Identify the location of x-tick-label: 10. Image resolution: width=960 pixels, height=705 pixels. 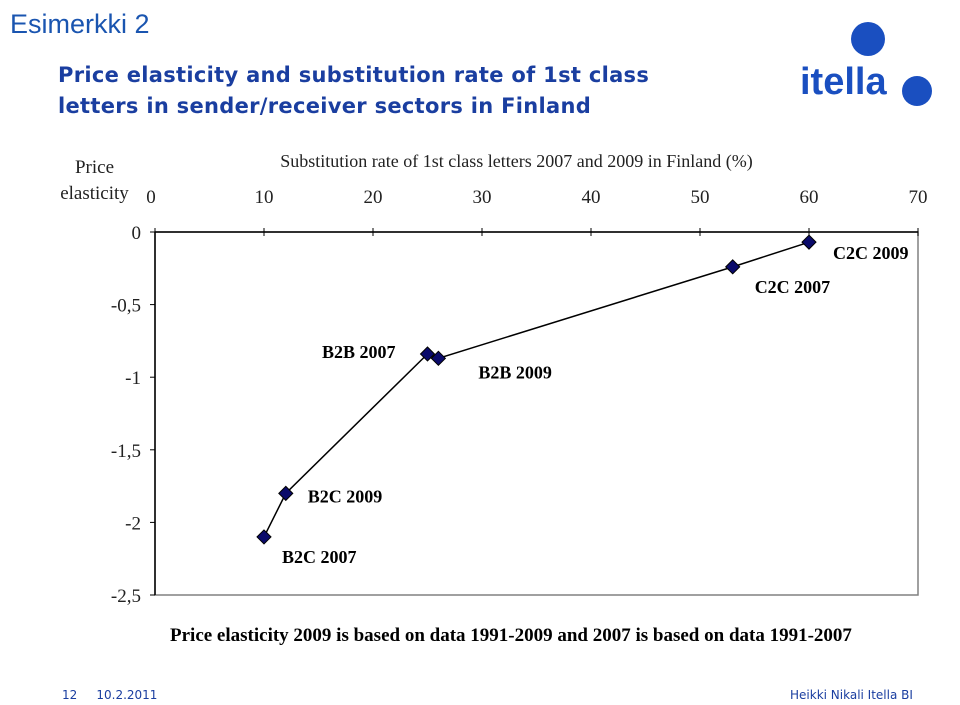
(264, 197).